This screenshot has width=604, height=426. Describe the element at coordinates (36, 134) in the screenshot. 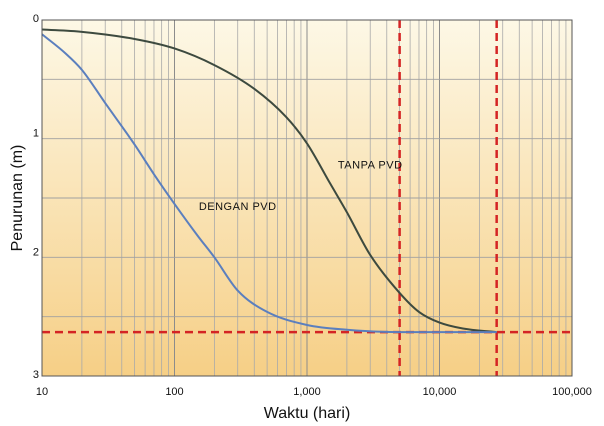

I see `y-tick-label: 1` at that location.